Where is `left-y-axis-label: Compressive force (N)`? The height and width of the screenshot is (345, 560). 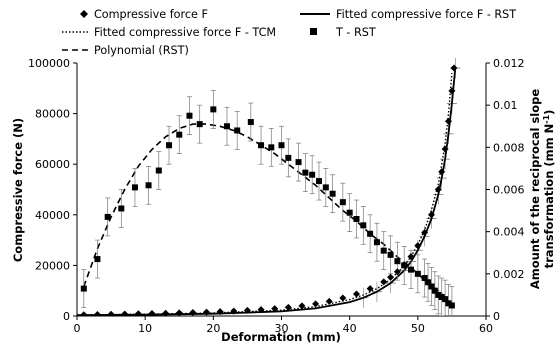
left-y-axis-label: Compressive force (N) is located at coordinates (18, 190).